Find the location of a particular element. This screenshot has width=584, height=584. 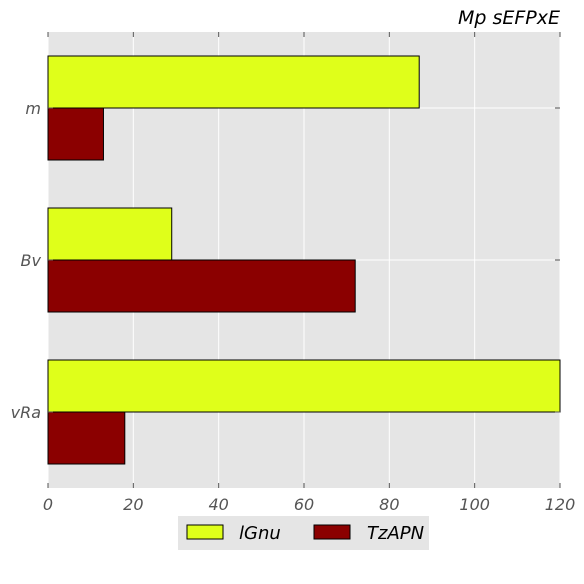

legend-swatch-TzAPN is located at coordinates (332, 532).